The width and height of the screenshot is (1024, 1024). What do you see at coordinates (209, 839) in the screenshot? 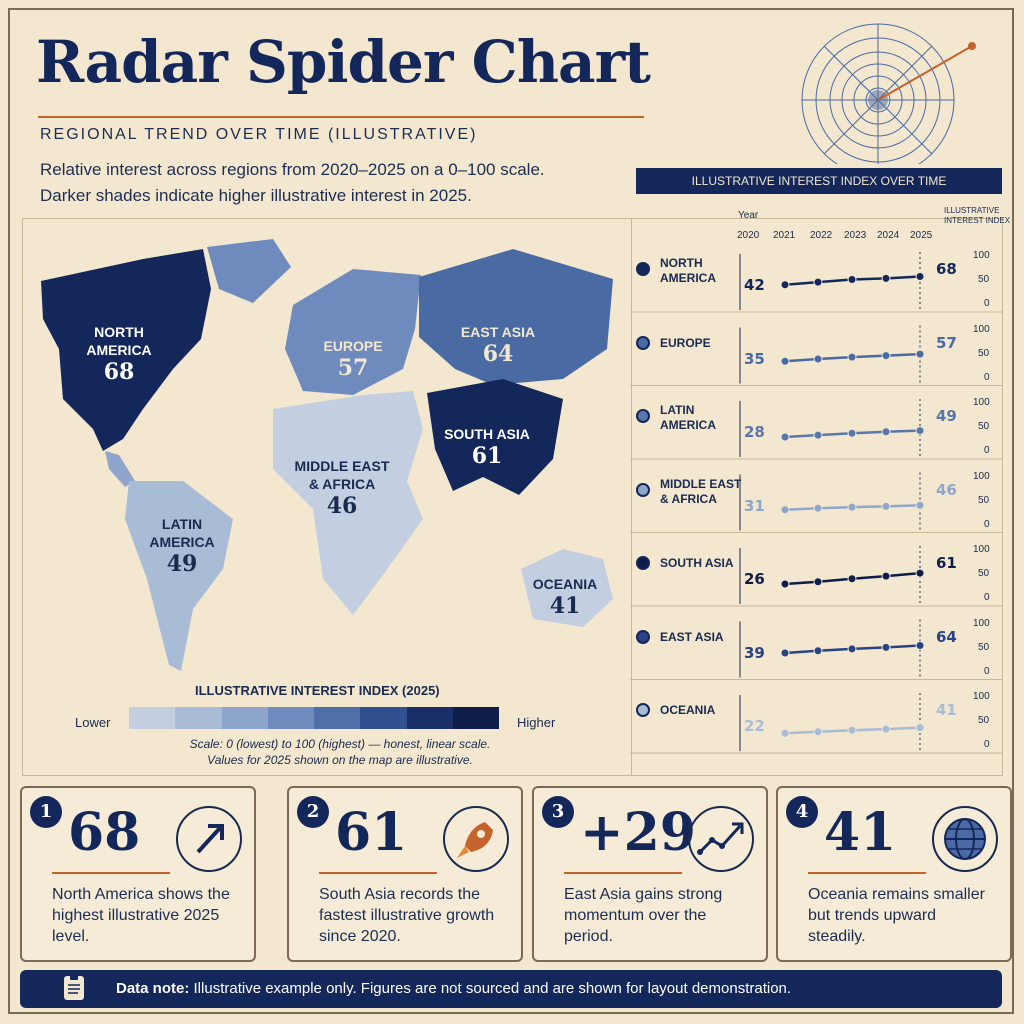
I see `arrow-up-right-icon` at bounding box center [209, 839].